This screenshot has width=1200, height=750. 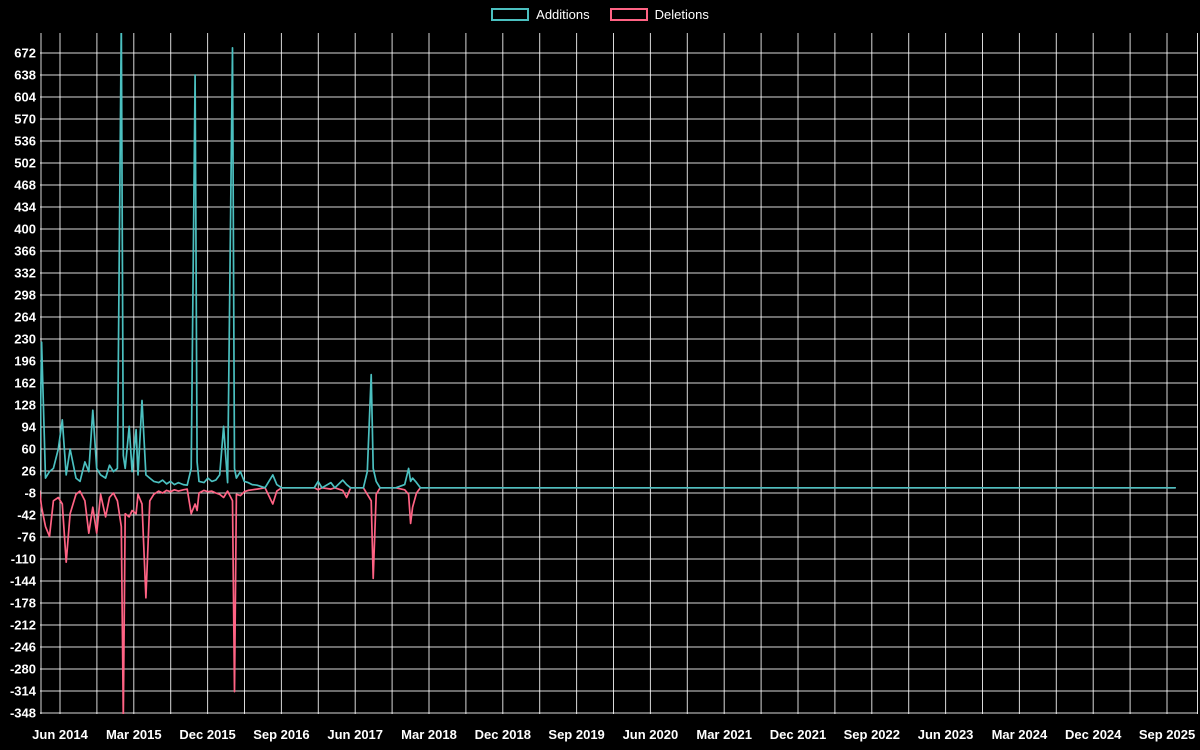 I want to click on deletions-swatch-icon, so click(x=628, y=14).